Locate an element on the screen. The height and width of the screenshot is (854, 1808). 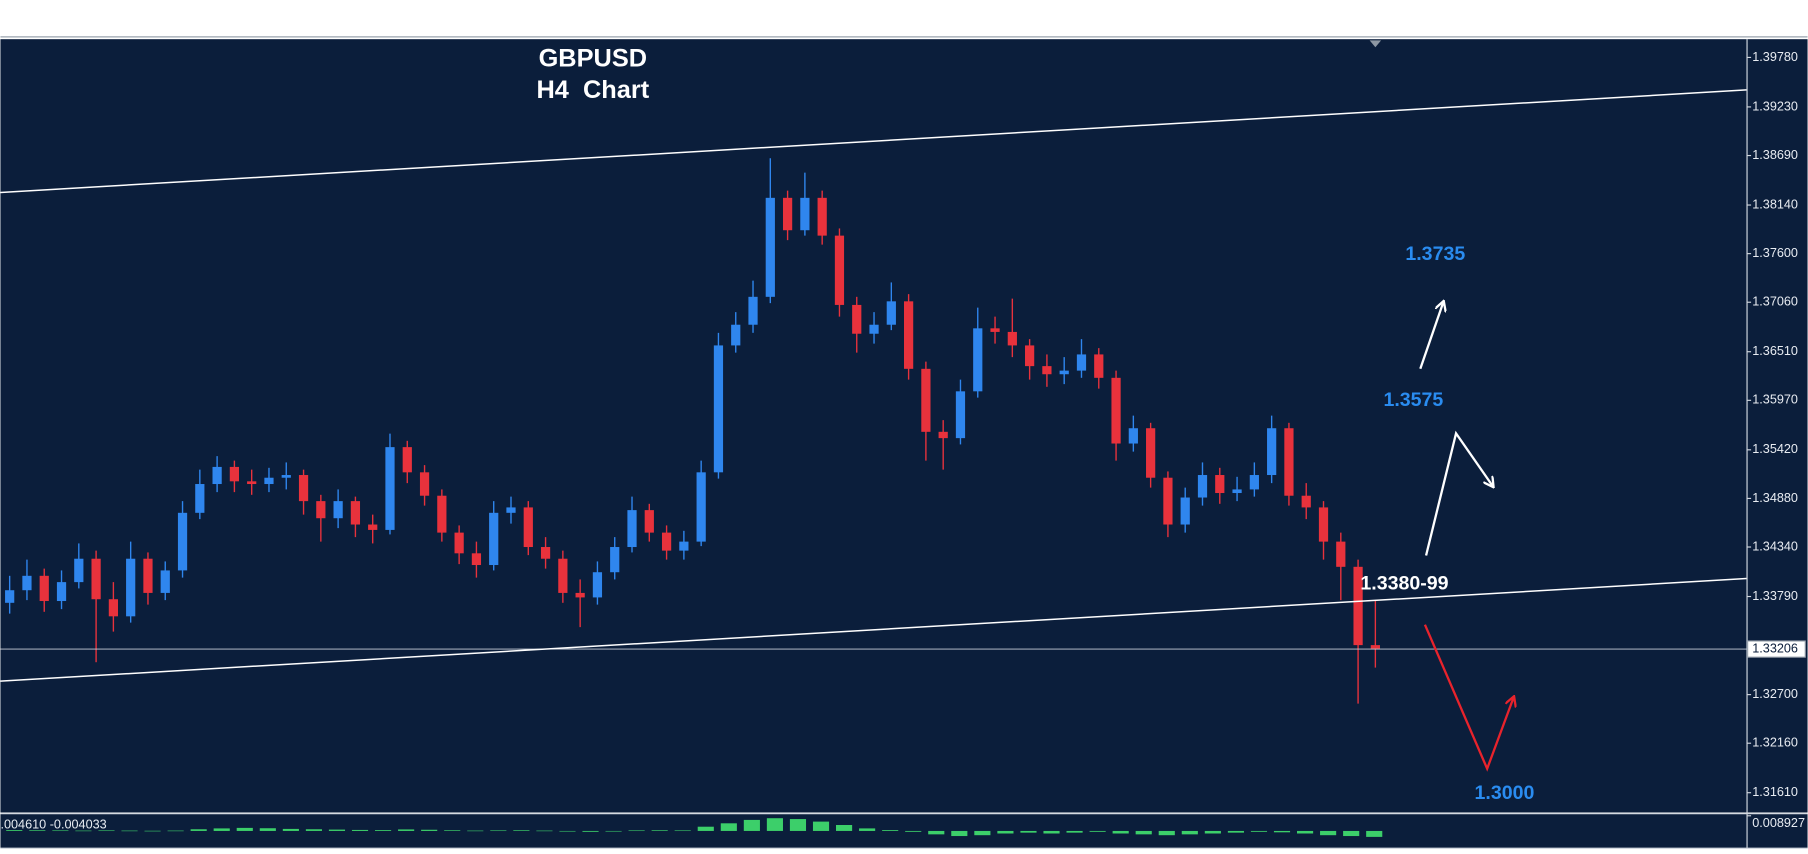
y-tick-label: 1.32700 is located at coordinates (1775, 694).